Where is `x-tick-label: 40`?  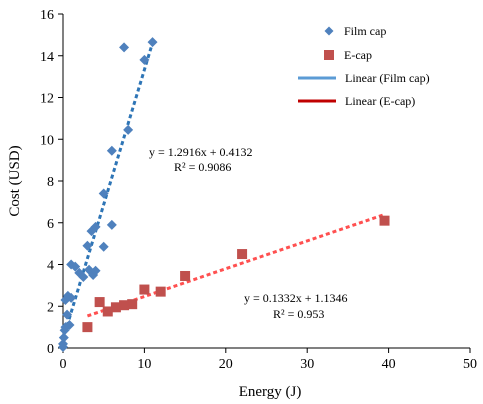
x-tick-label: 40 is located at coordinates (389, 364).